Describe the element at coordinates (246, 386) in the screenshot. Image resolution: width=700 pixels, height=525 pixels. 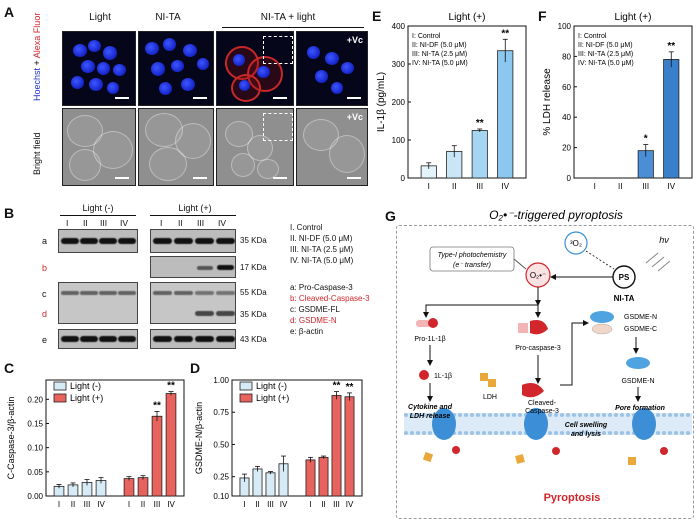
I see `legend-swatch` at that location.